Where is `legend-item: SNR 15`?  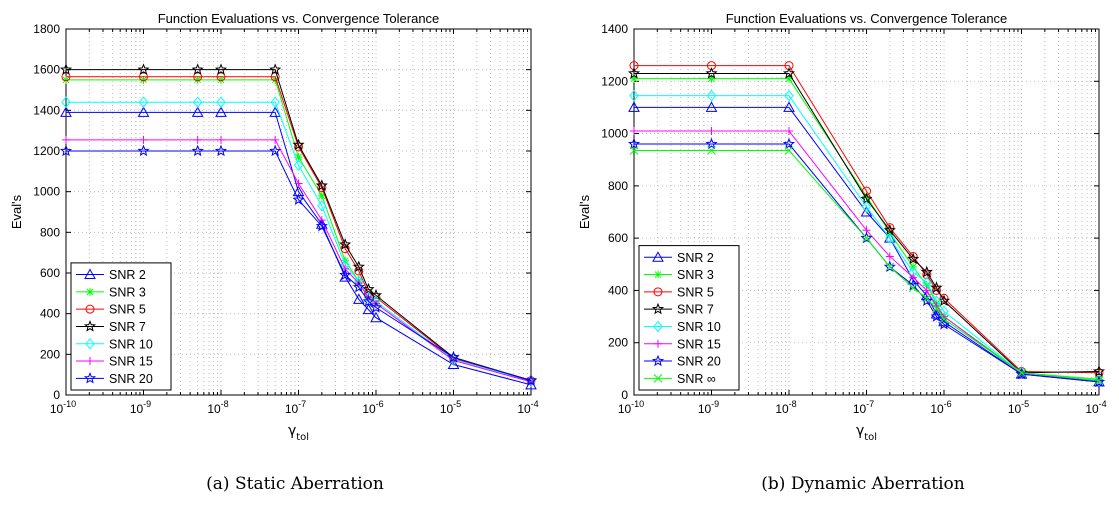 legend-item: SNR 15 is located at coordinates (114, 362).